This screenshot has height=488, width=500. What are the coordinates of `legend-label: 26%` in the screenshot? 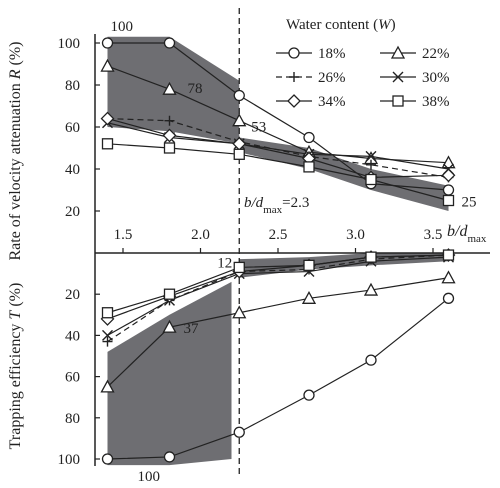 It's located at (332, 78).